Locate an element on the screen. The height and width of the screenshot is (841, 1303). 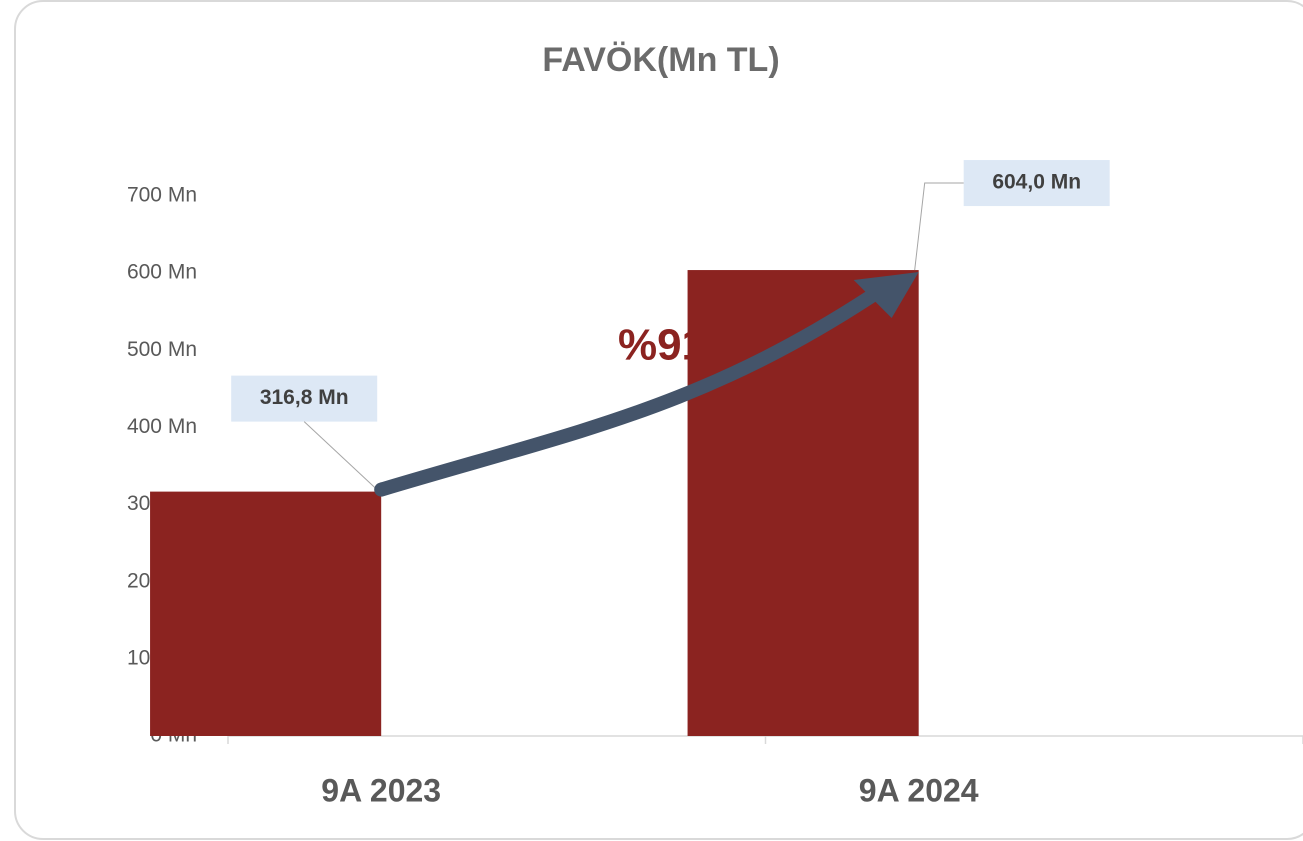
y-tick-label: 400 Mn is located at coordinates (162, 426).